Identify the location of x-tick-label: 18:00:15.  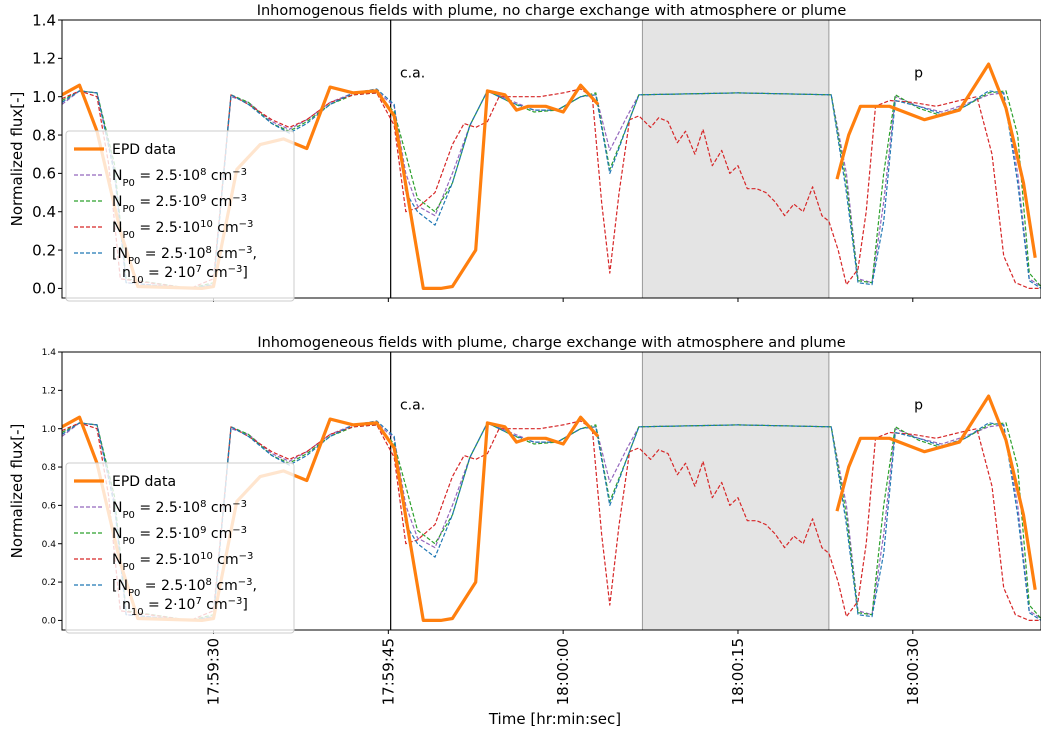
(738, 671).